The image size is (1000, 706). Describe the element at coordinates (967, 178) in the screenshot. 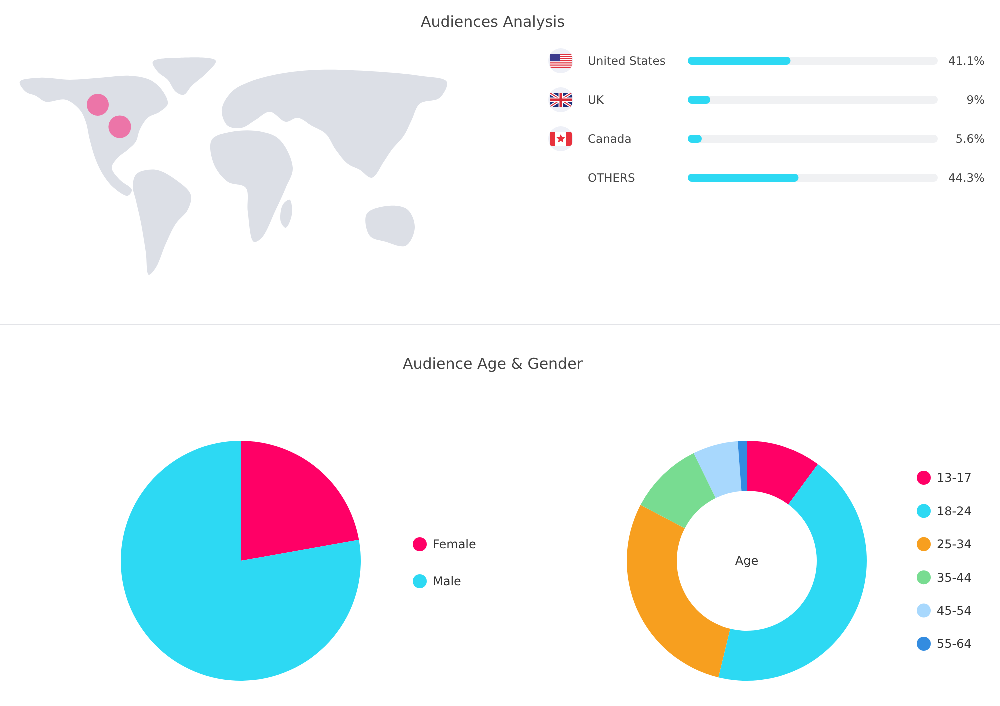

I see `data-label: 44.3%` at that location.